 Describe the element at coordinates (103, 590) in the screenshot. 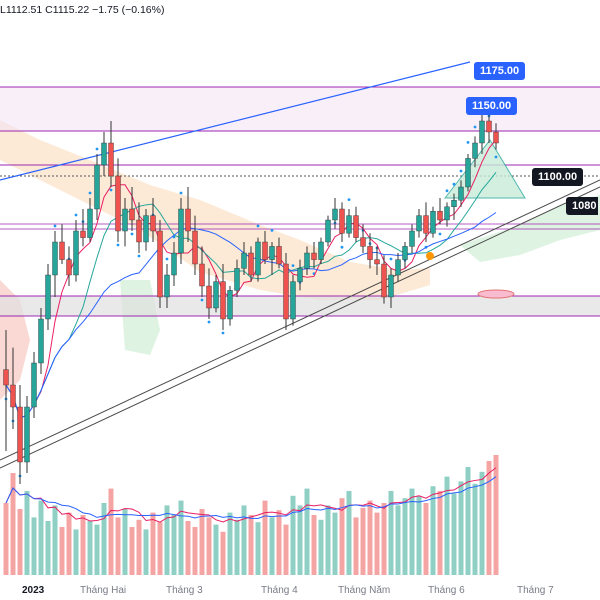

I see `x-tick-feb: Tháng Hai` at that location.